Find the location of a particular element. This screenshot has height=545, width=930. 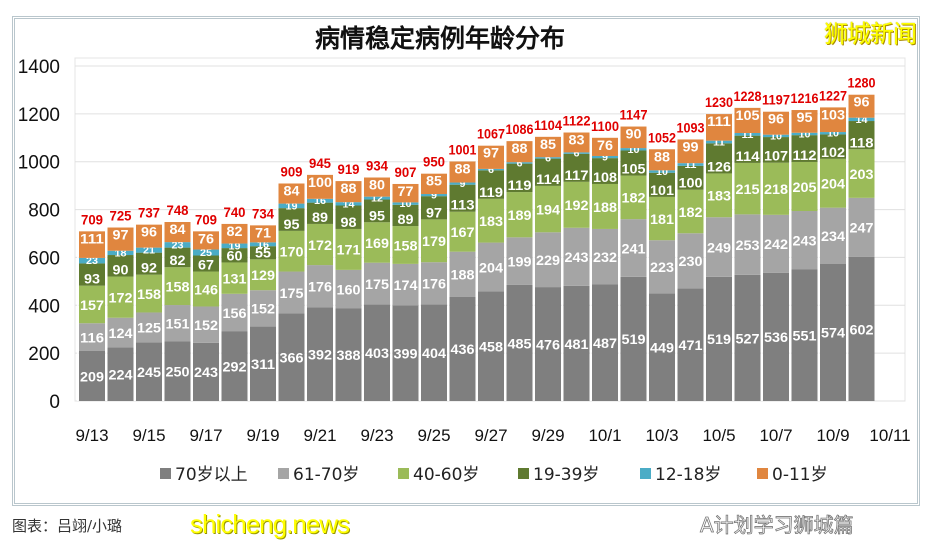

segment-label: 71 is located at coordinates (263, 232).